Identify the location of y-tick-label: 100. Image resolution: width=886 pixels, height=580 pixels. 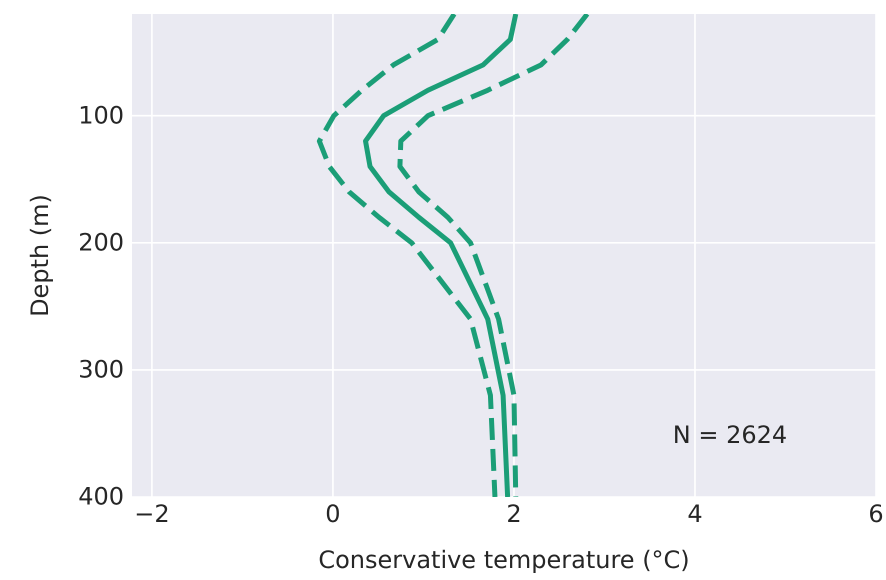
(101, 115).